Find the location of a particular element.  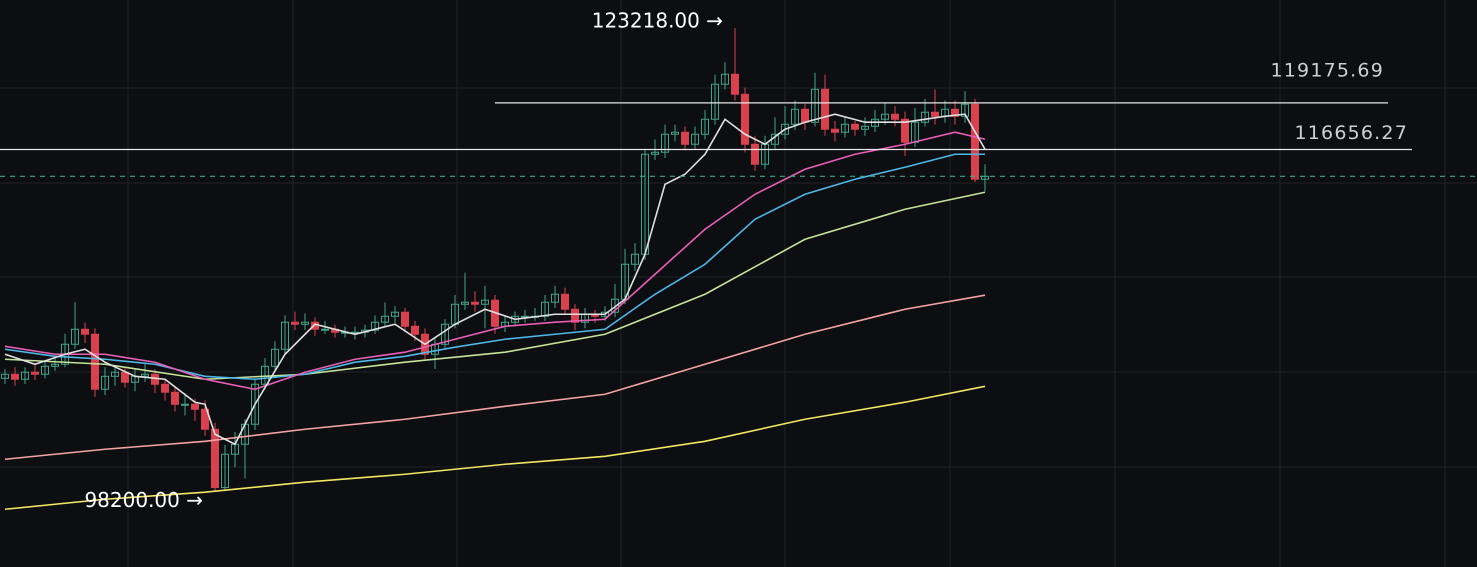

extreme-annotation: 123218.00 → is located at coordinates (657, 21).